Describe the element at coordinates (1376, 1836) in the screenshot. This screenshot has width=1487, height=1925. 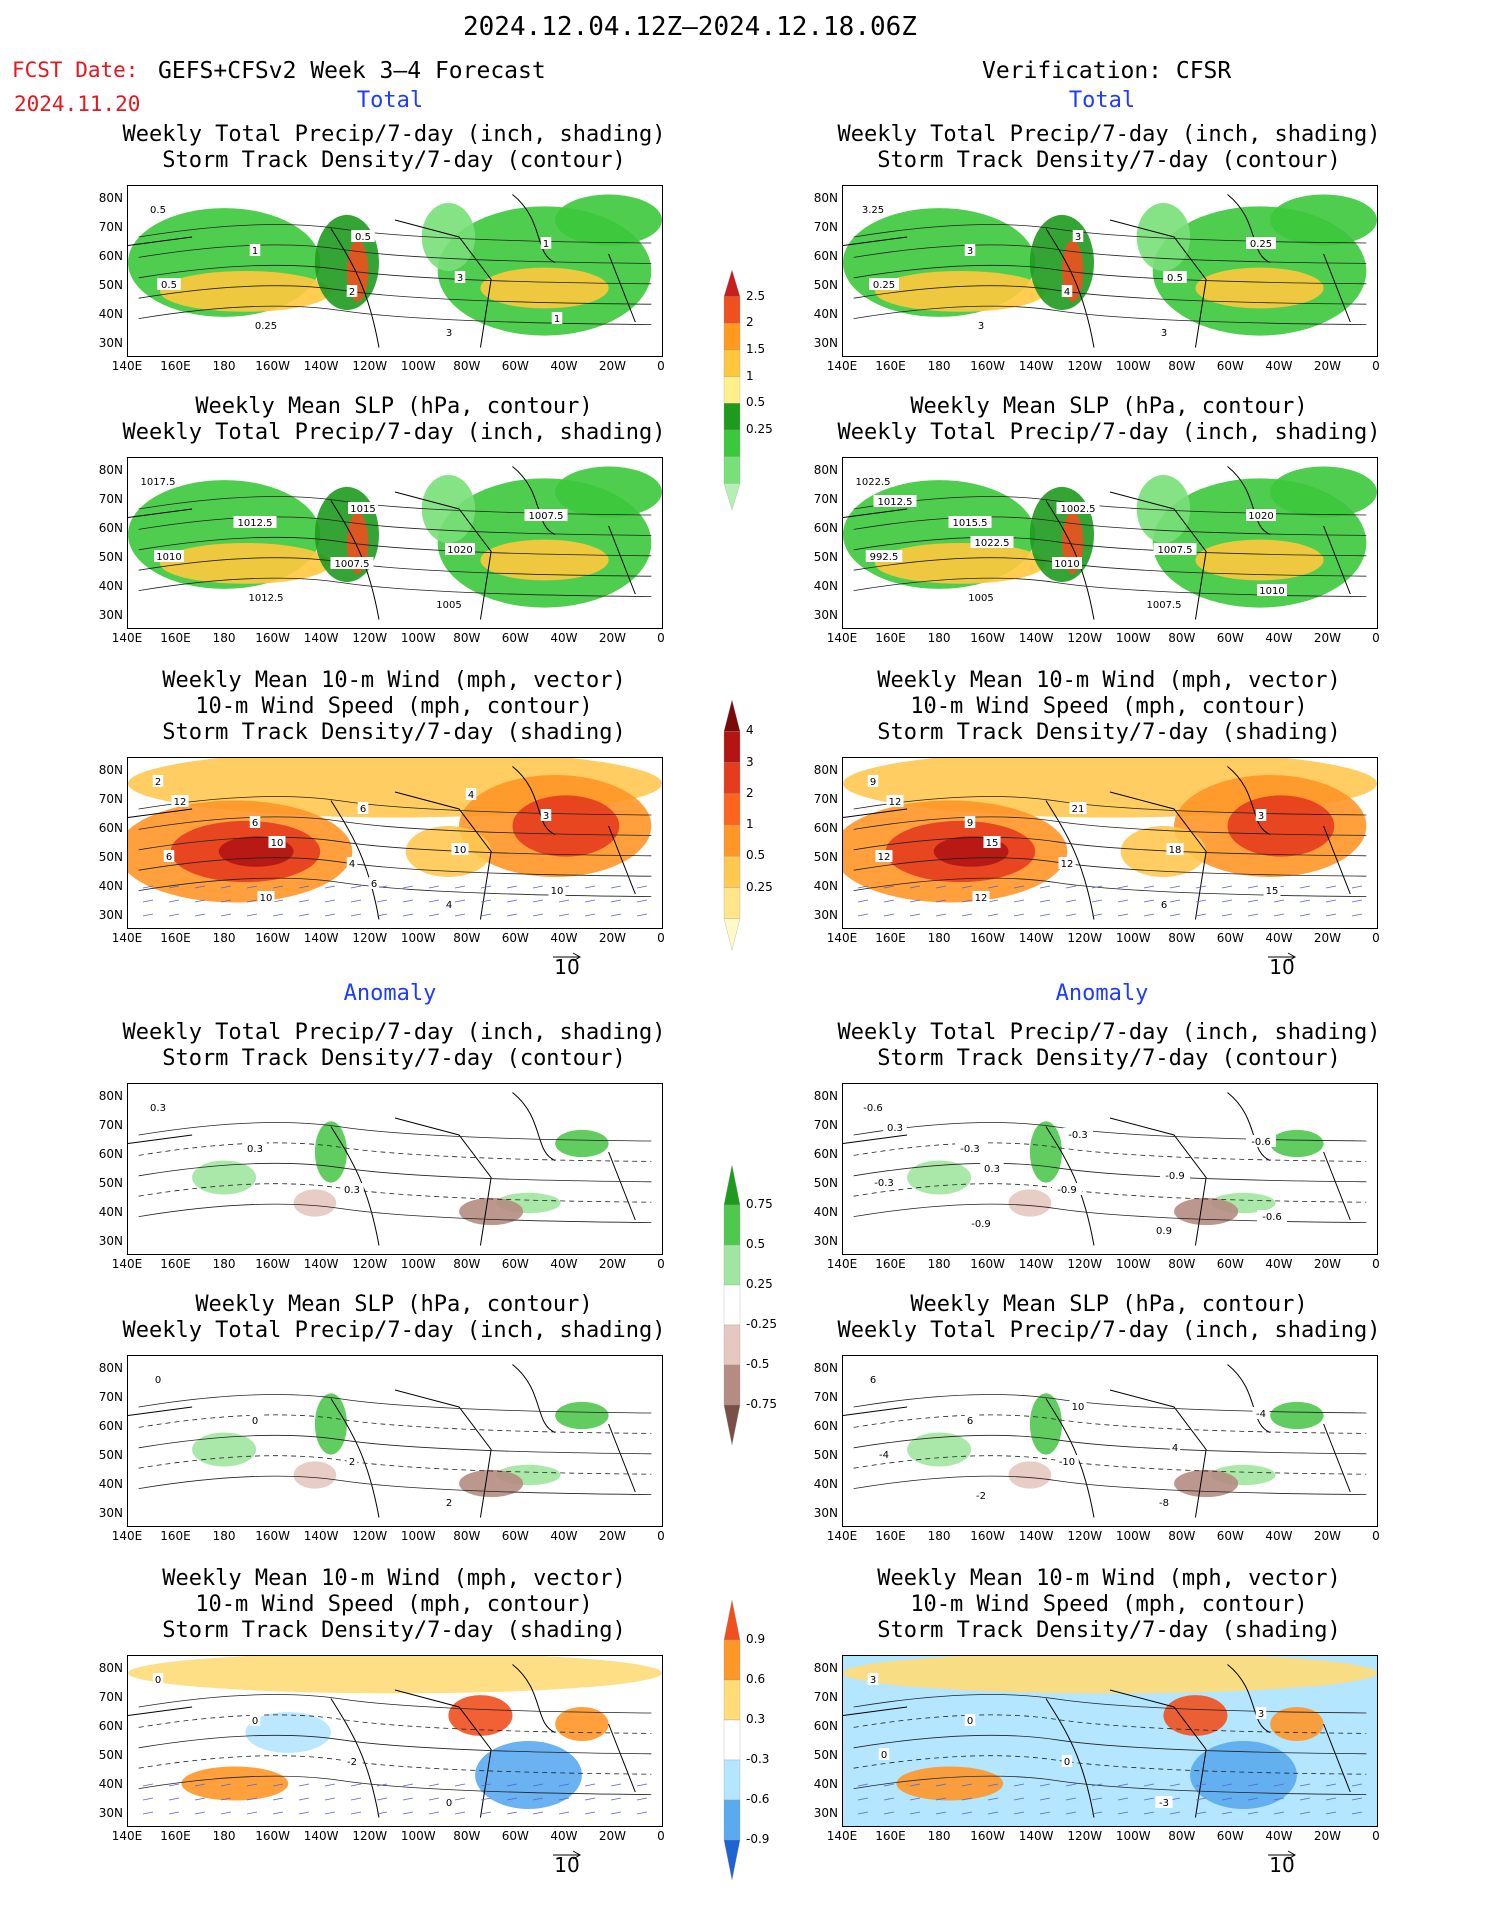
I see `p12-xtick: 0` at that location.